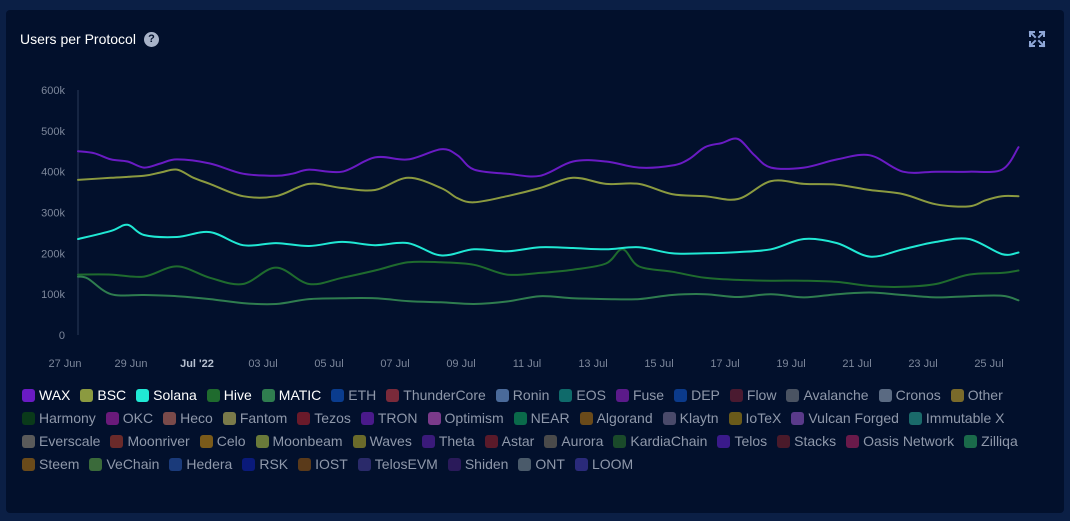 The image size is (1070, 521). Describe the element at coordinates (518, 441) in the screenshot. I see `legend-label: Astar` at that location.